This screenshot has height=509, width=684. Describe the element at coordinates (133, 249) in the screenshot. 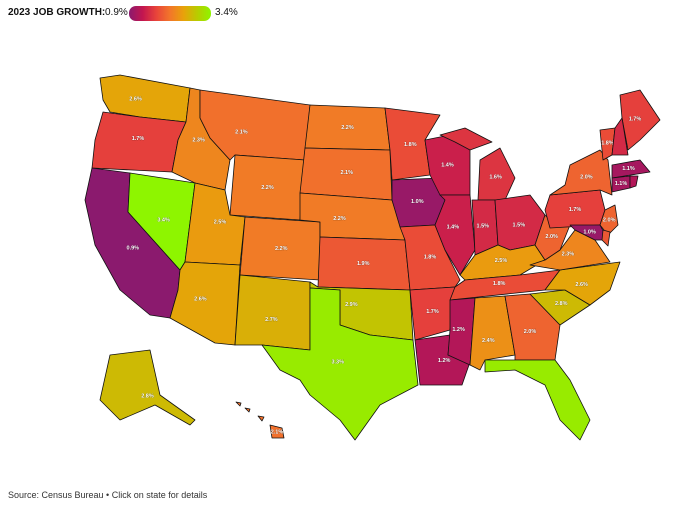

I see `state-label: 0.9%` at that location.